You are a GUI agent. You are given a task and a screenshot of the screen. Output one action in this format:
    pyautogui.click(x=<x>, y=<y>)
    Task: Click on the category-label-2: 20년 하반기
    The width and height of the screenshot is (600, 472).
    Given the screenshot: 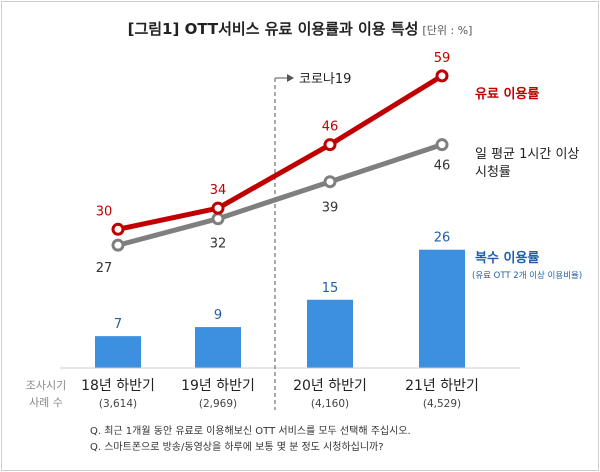 What is the action you would take?
    pyautogui.click(x=330, y=386)
    